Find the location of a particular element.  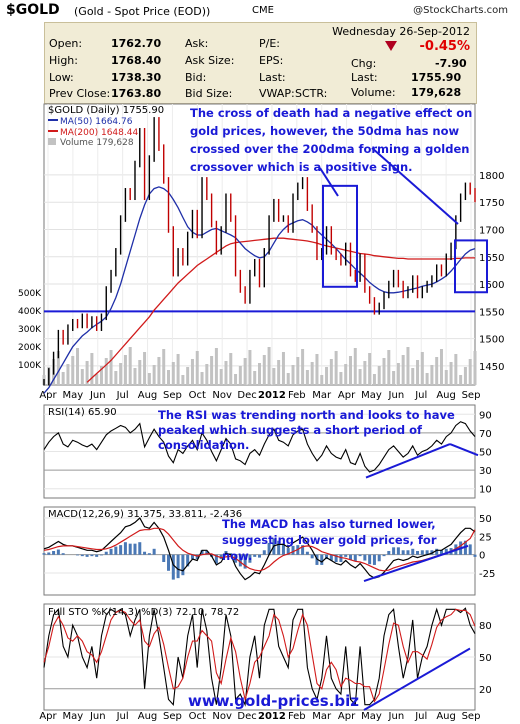

sto-title: Full STO %K(14,3) %D(3) 72.10, 78.72 is located at coordinates (143, 612).